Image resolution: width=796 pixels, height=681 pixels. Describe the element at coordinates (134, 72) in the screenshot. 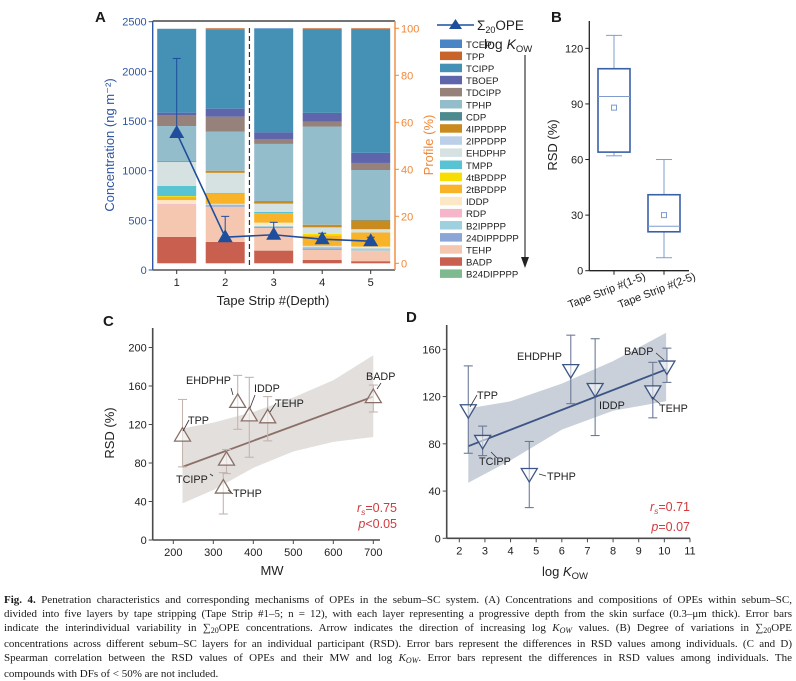

I see `y-tick-label: 2000` at that location.